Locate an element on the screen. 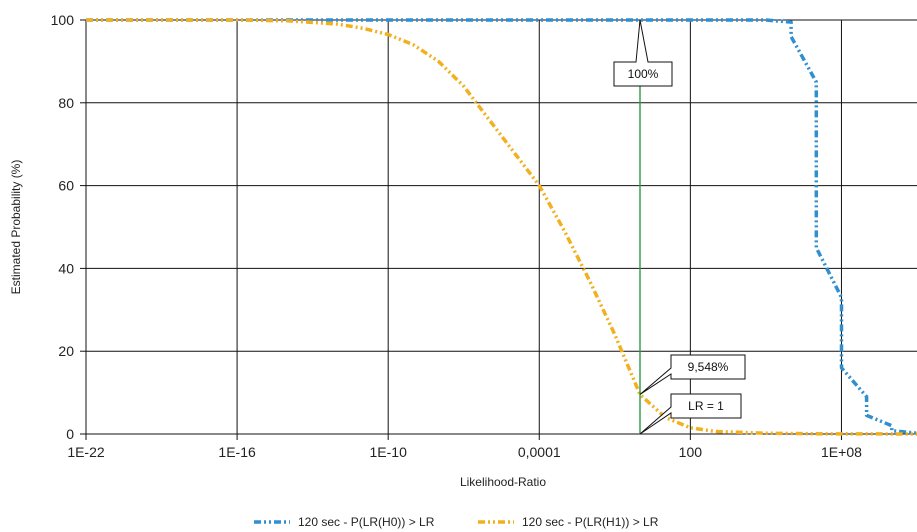  legend-item: 120 sec - P(LR(H0)) > LR is located at coordinates (344, 522).